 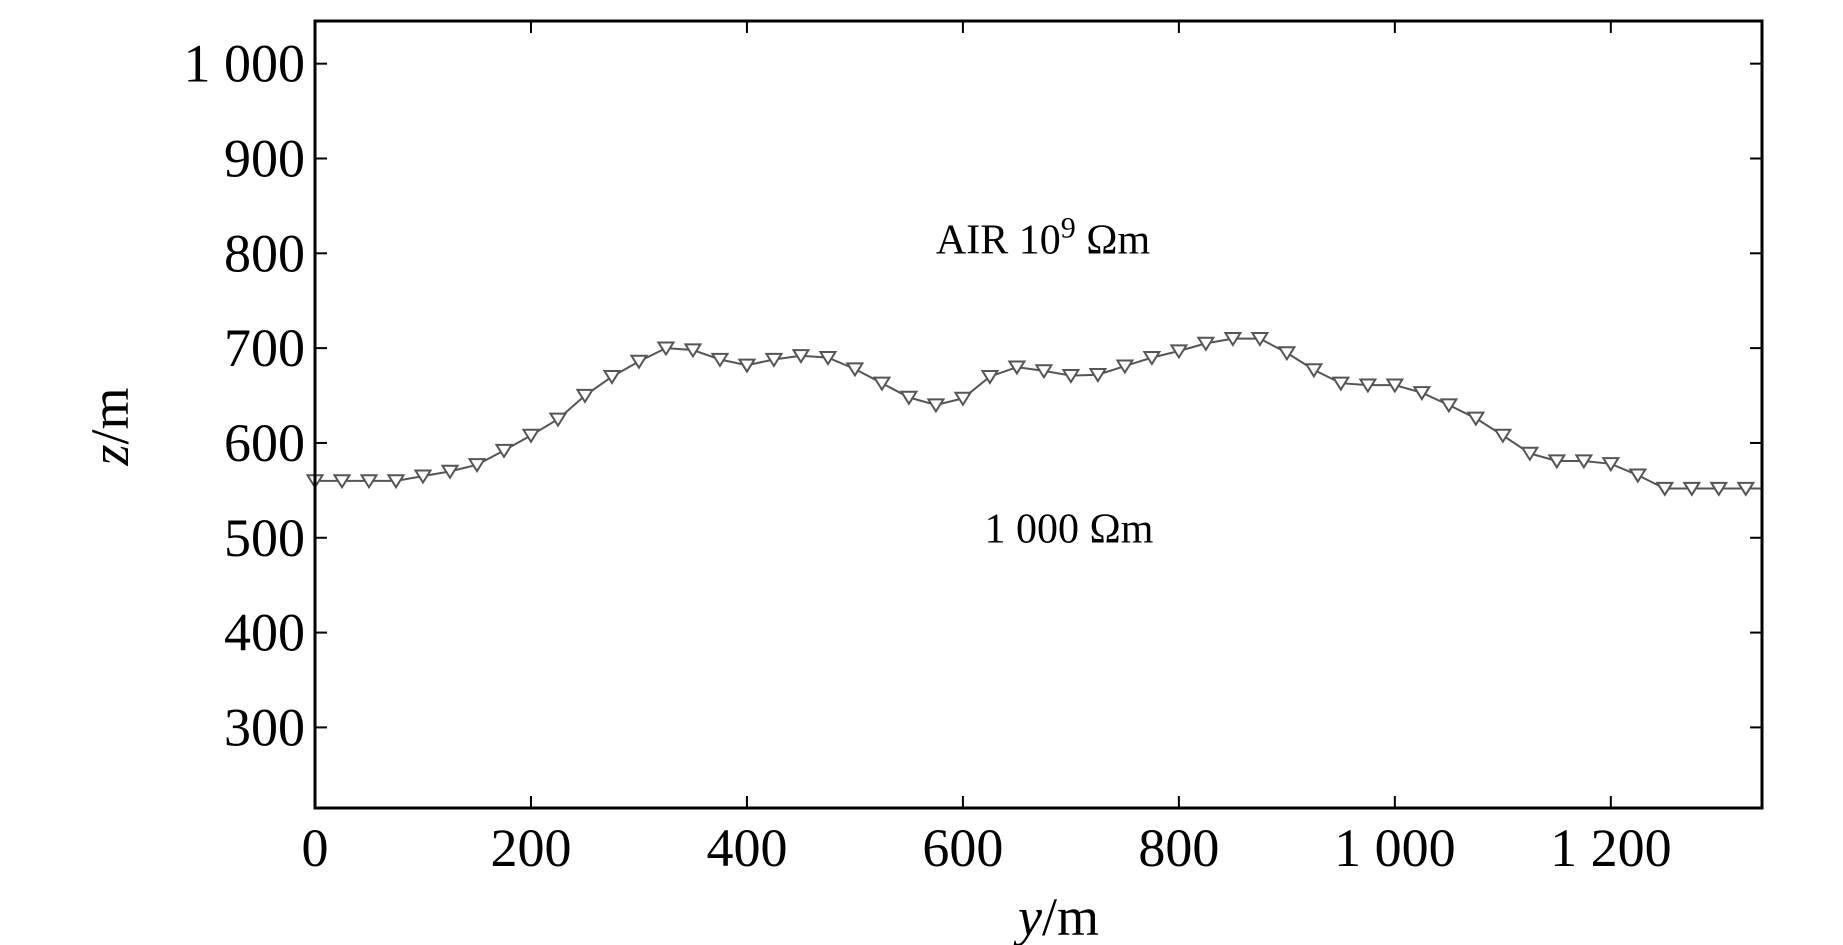 I want to click on y-tick-labels: 300 400 500 600 700 800 900 1 000, so click(x=245, y=396).